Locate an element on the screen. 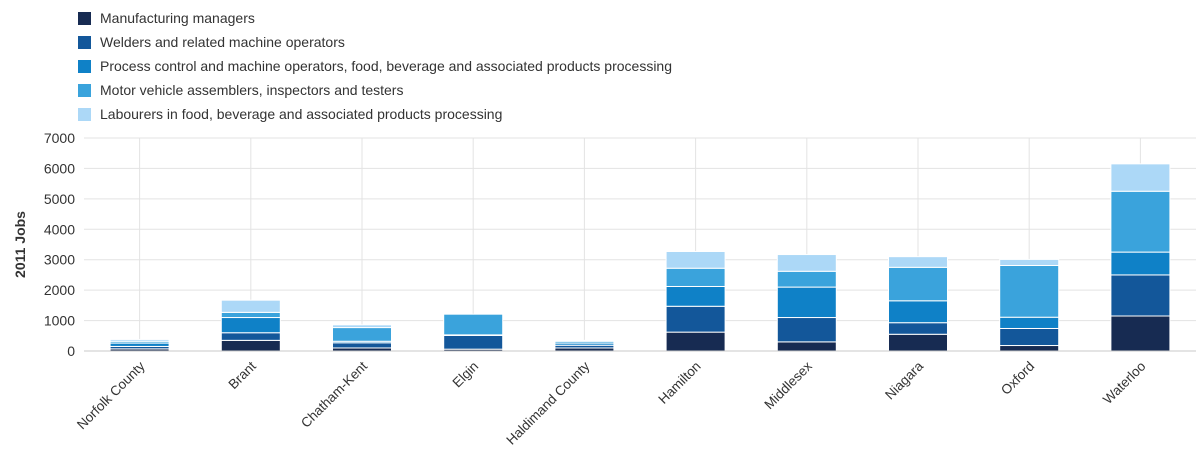  y-tick-label: 5000 is located at coordinates (59, 199).